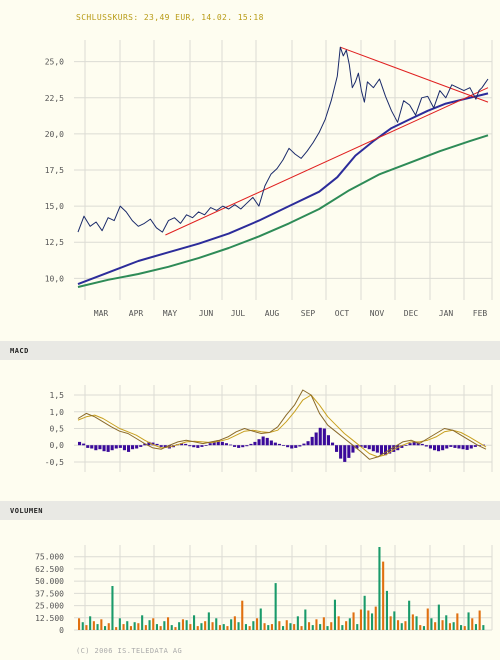 This screenshot has height=660, width=500. What do you see at coordinates (57, 429) in the screenshot?
I see `macd-y-tick: 0,5` at bounding box center [57, 429].